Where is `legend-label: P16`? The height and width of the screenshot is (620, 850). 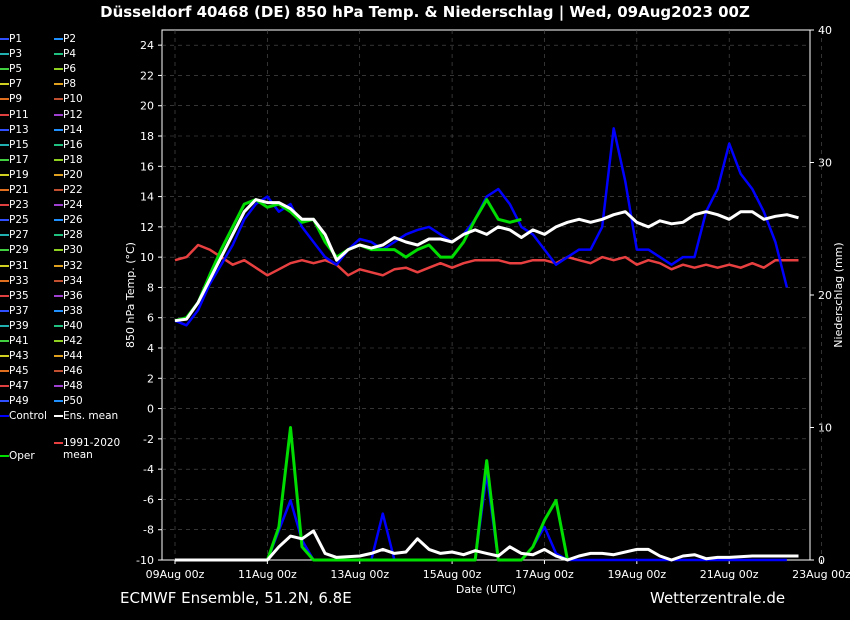
legend-label: P16 is located at coordinates (73, 144).